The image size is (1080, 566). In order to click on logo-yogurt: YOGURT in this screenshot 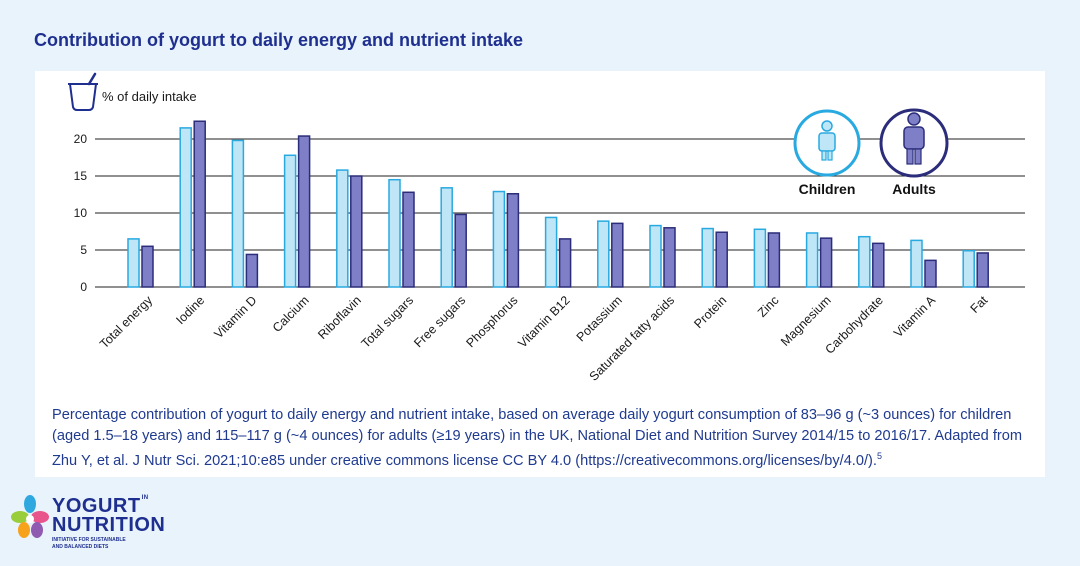, I will do `click(96, 506)`.